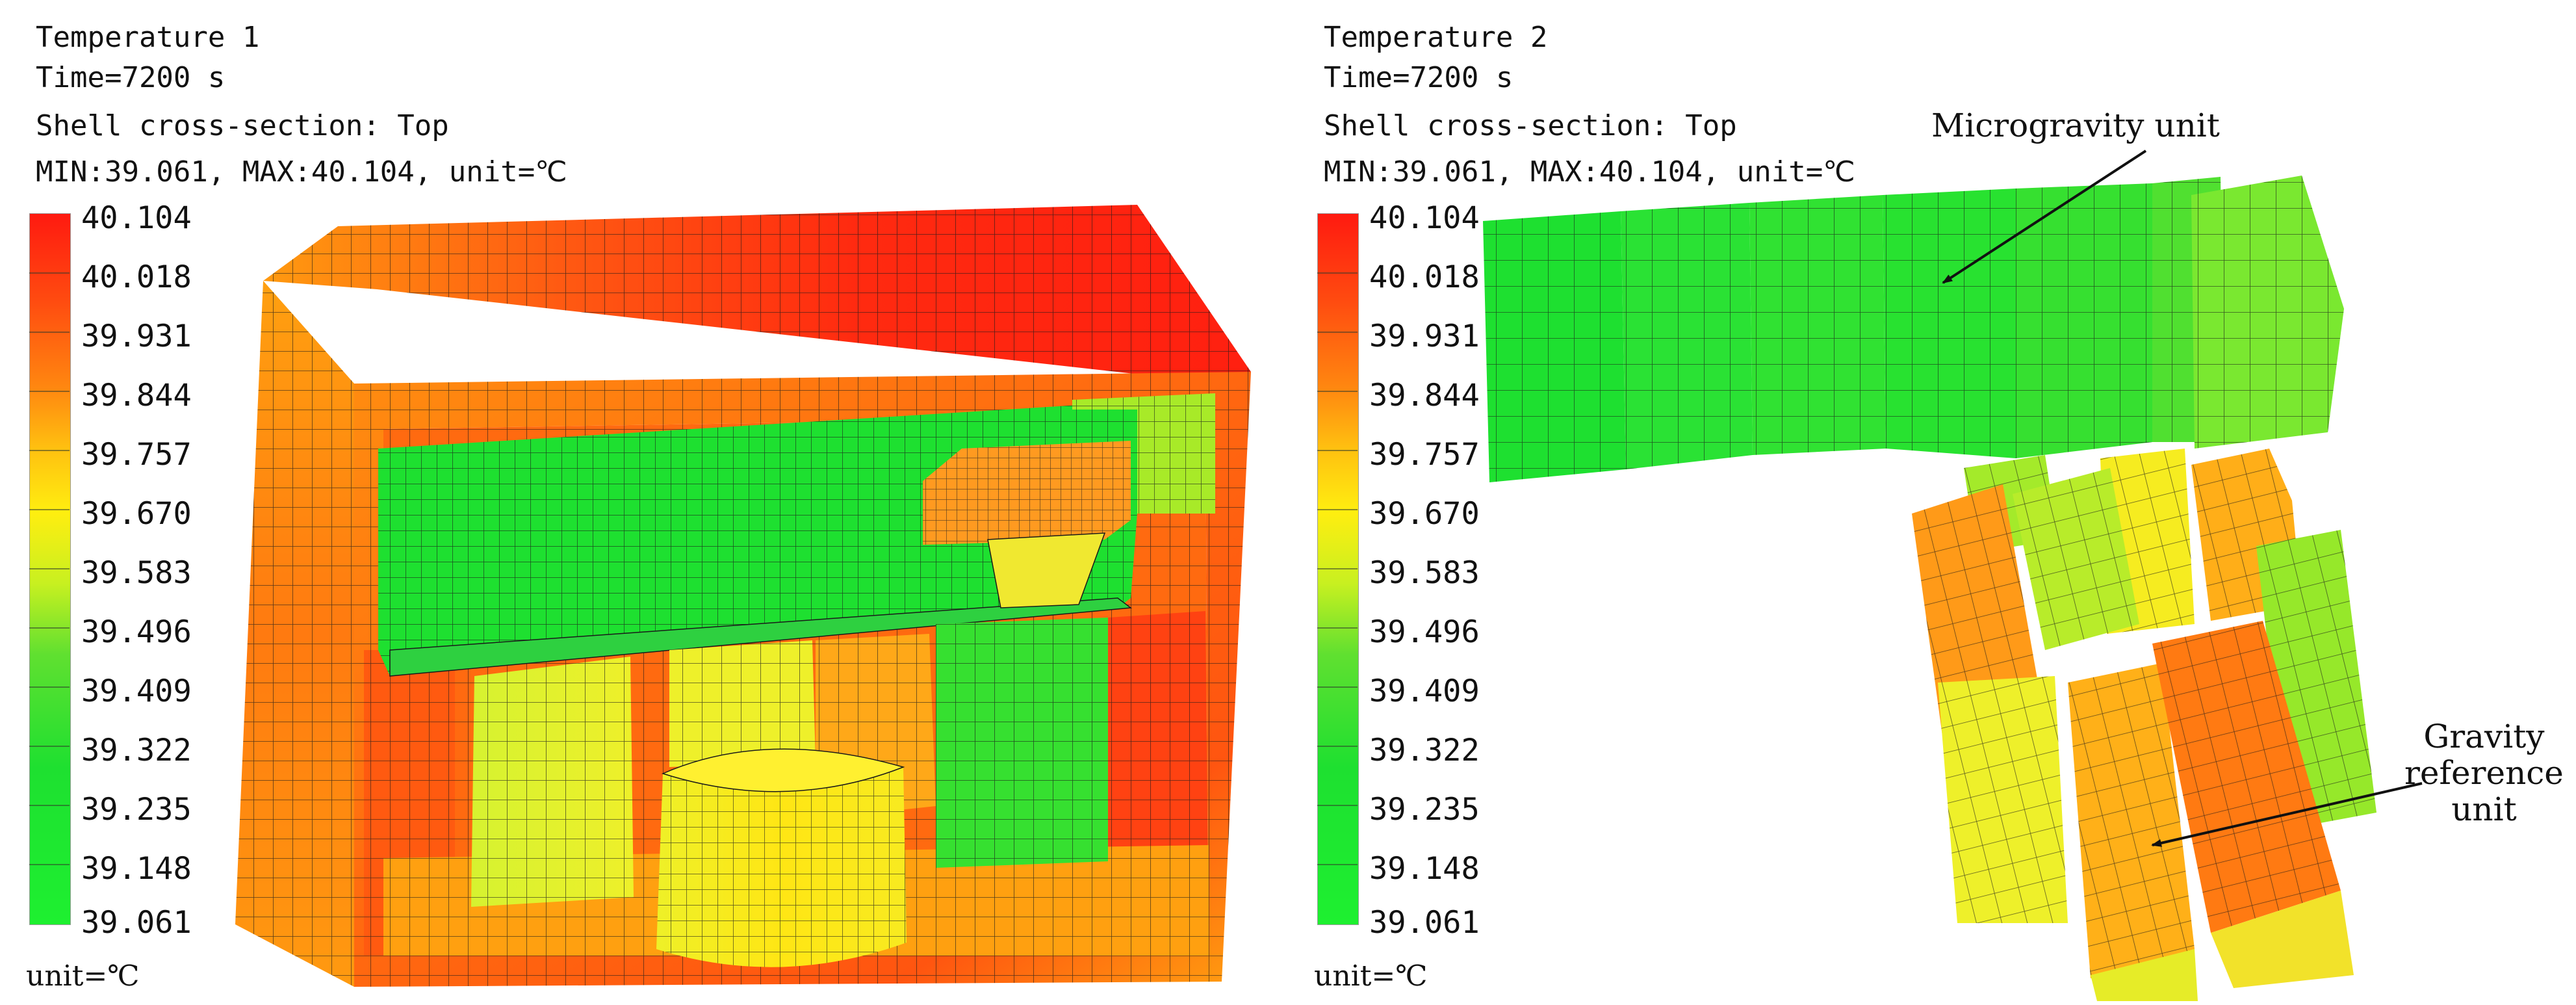 This screenshot has height=1005, width=2576. I want to click on bracket-support, so click(1046, 570).